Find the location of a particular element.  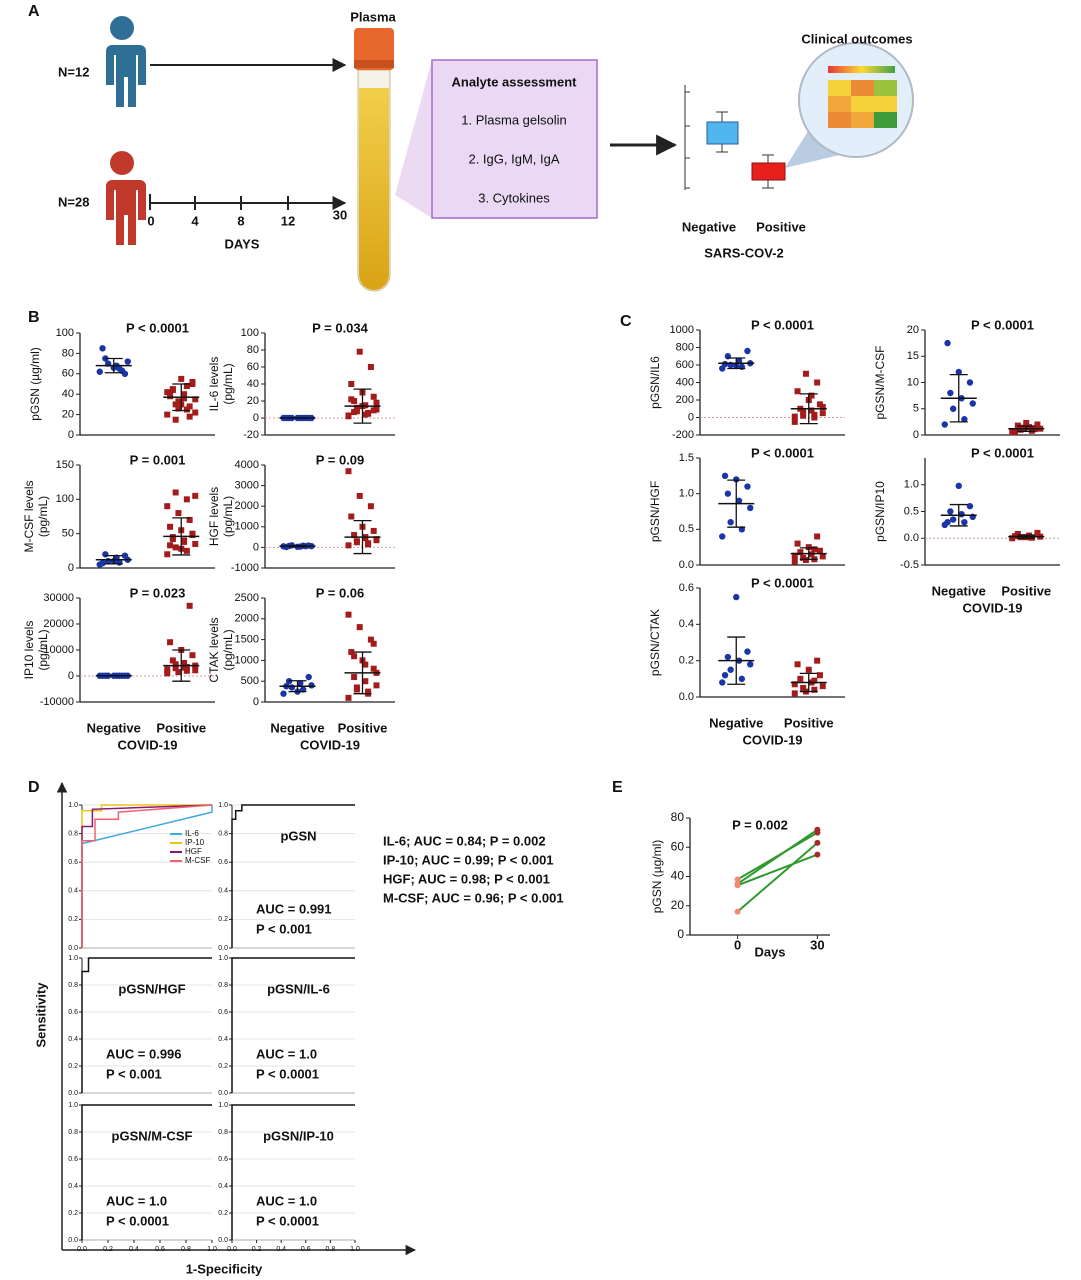

y-axis-title: pGSN (µg/ml) is located at coordinates (35, 384).